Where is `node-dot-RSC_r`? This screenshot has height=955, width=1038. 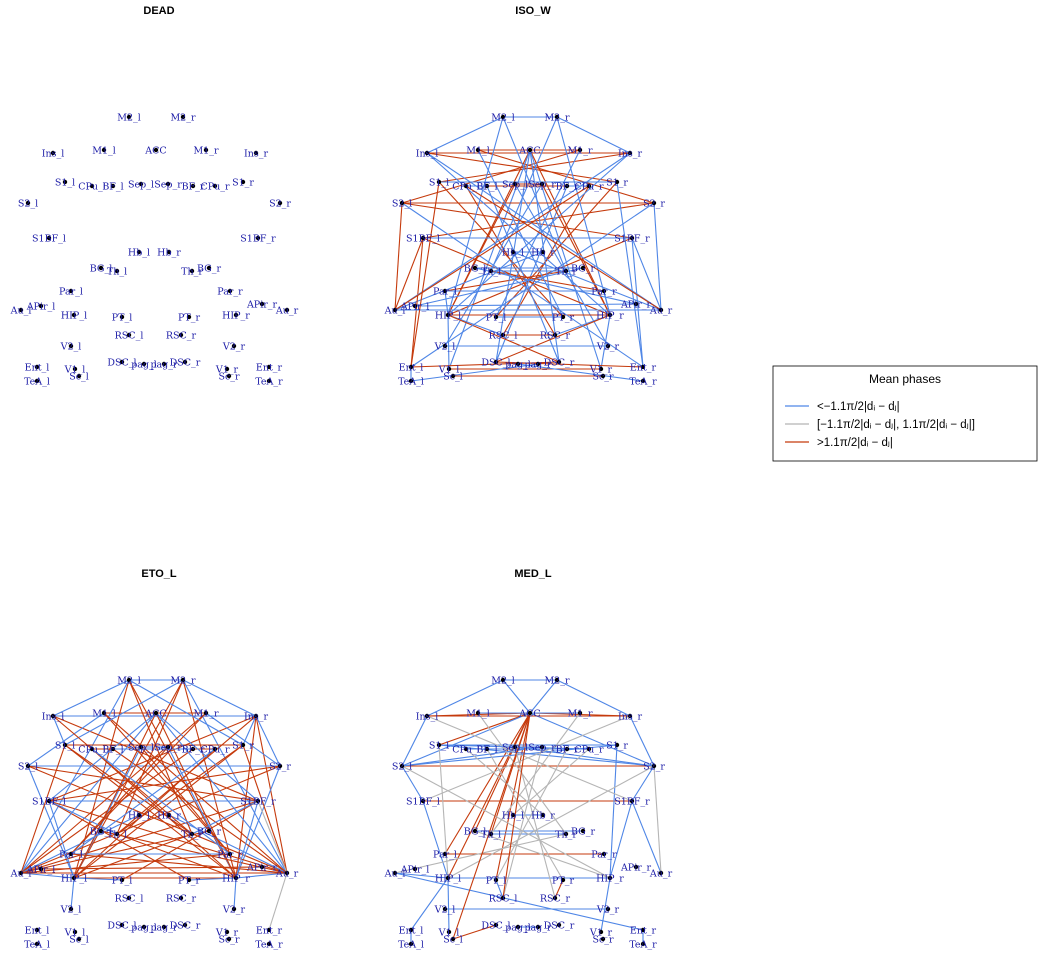 node-dot-RSC_r is located at coordinates (555, 335).